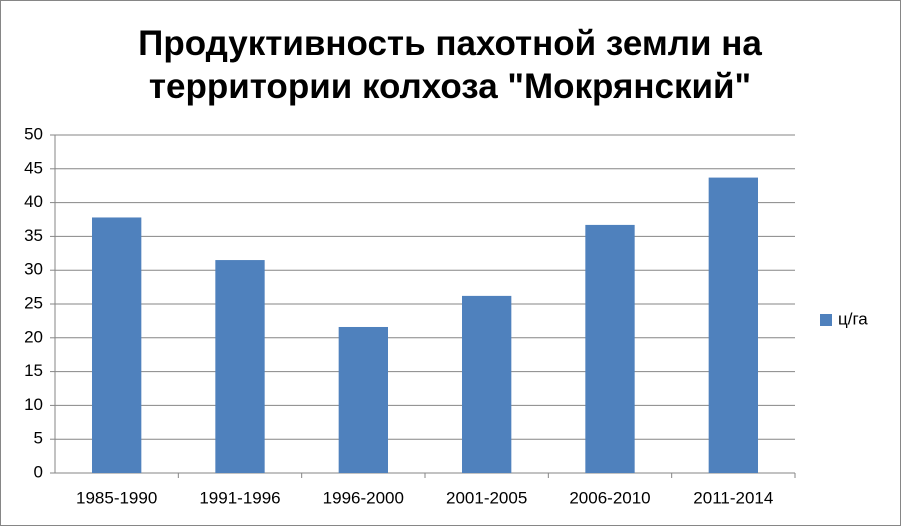  What do you see at coordinates (33, 201) in the screenshot?
I see `y-tick-label: 40` at bounding box center [33, 201].